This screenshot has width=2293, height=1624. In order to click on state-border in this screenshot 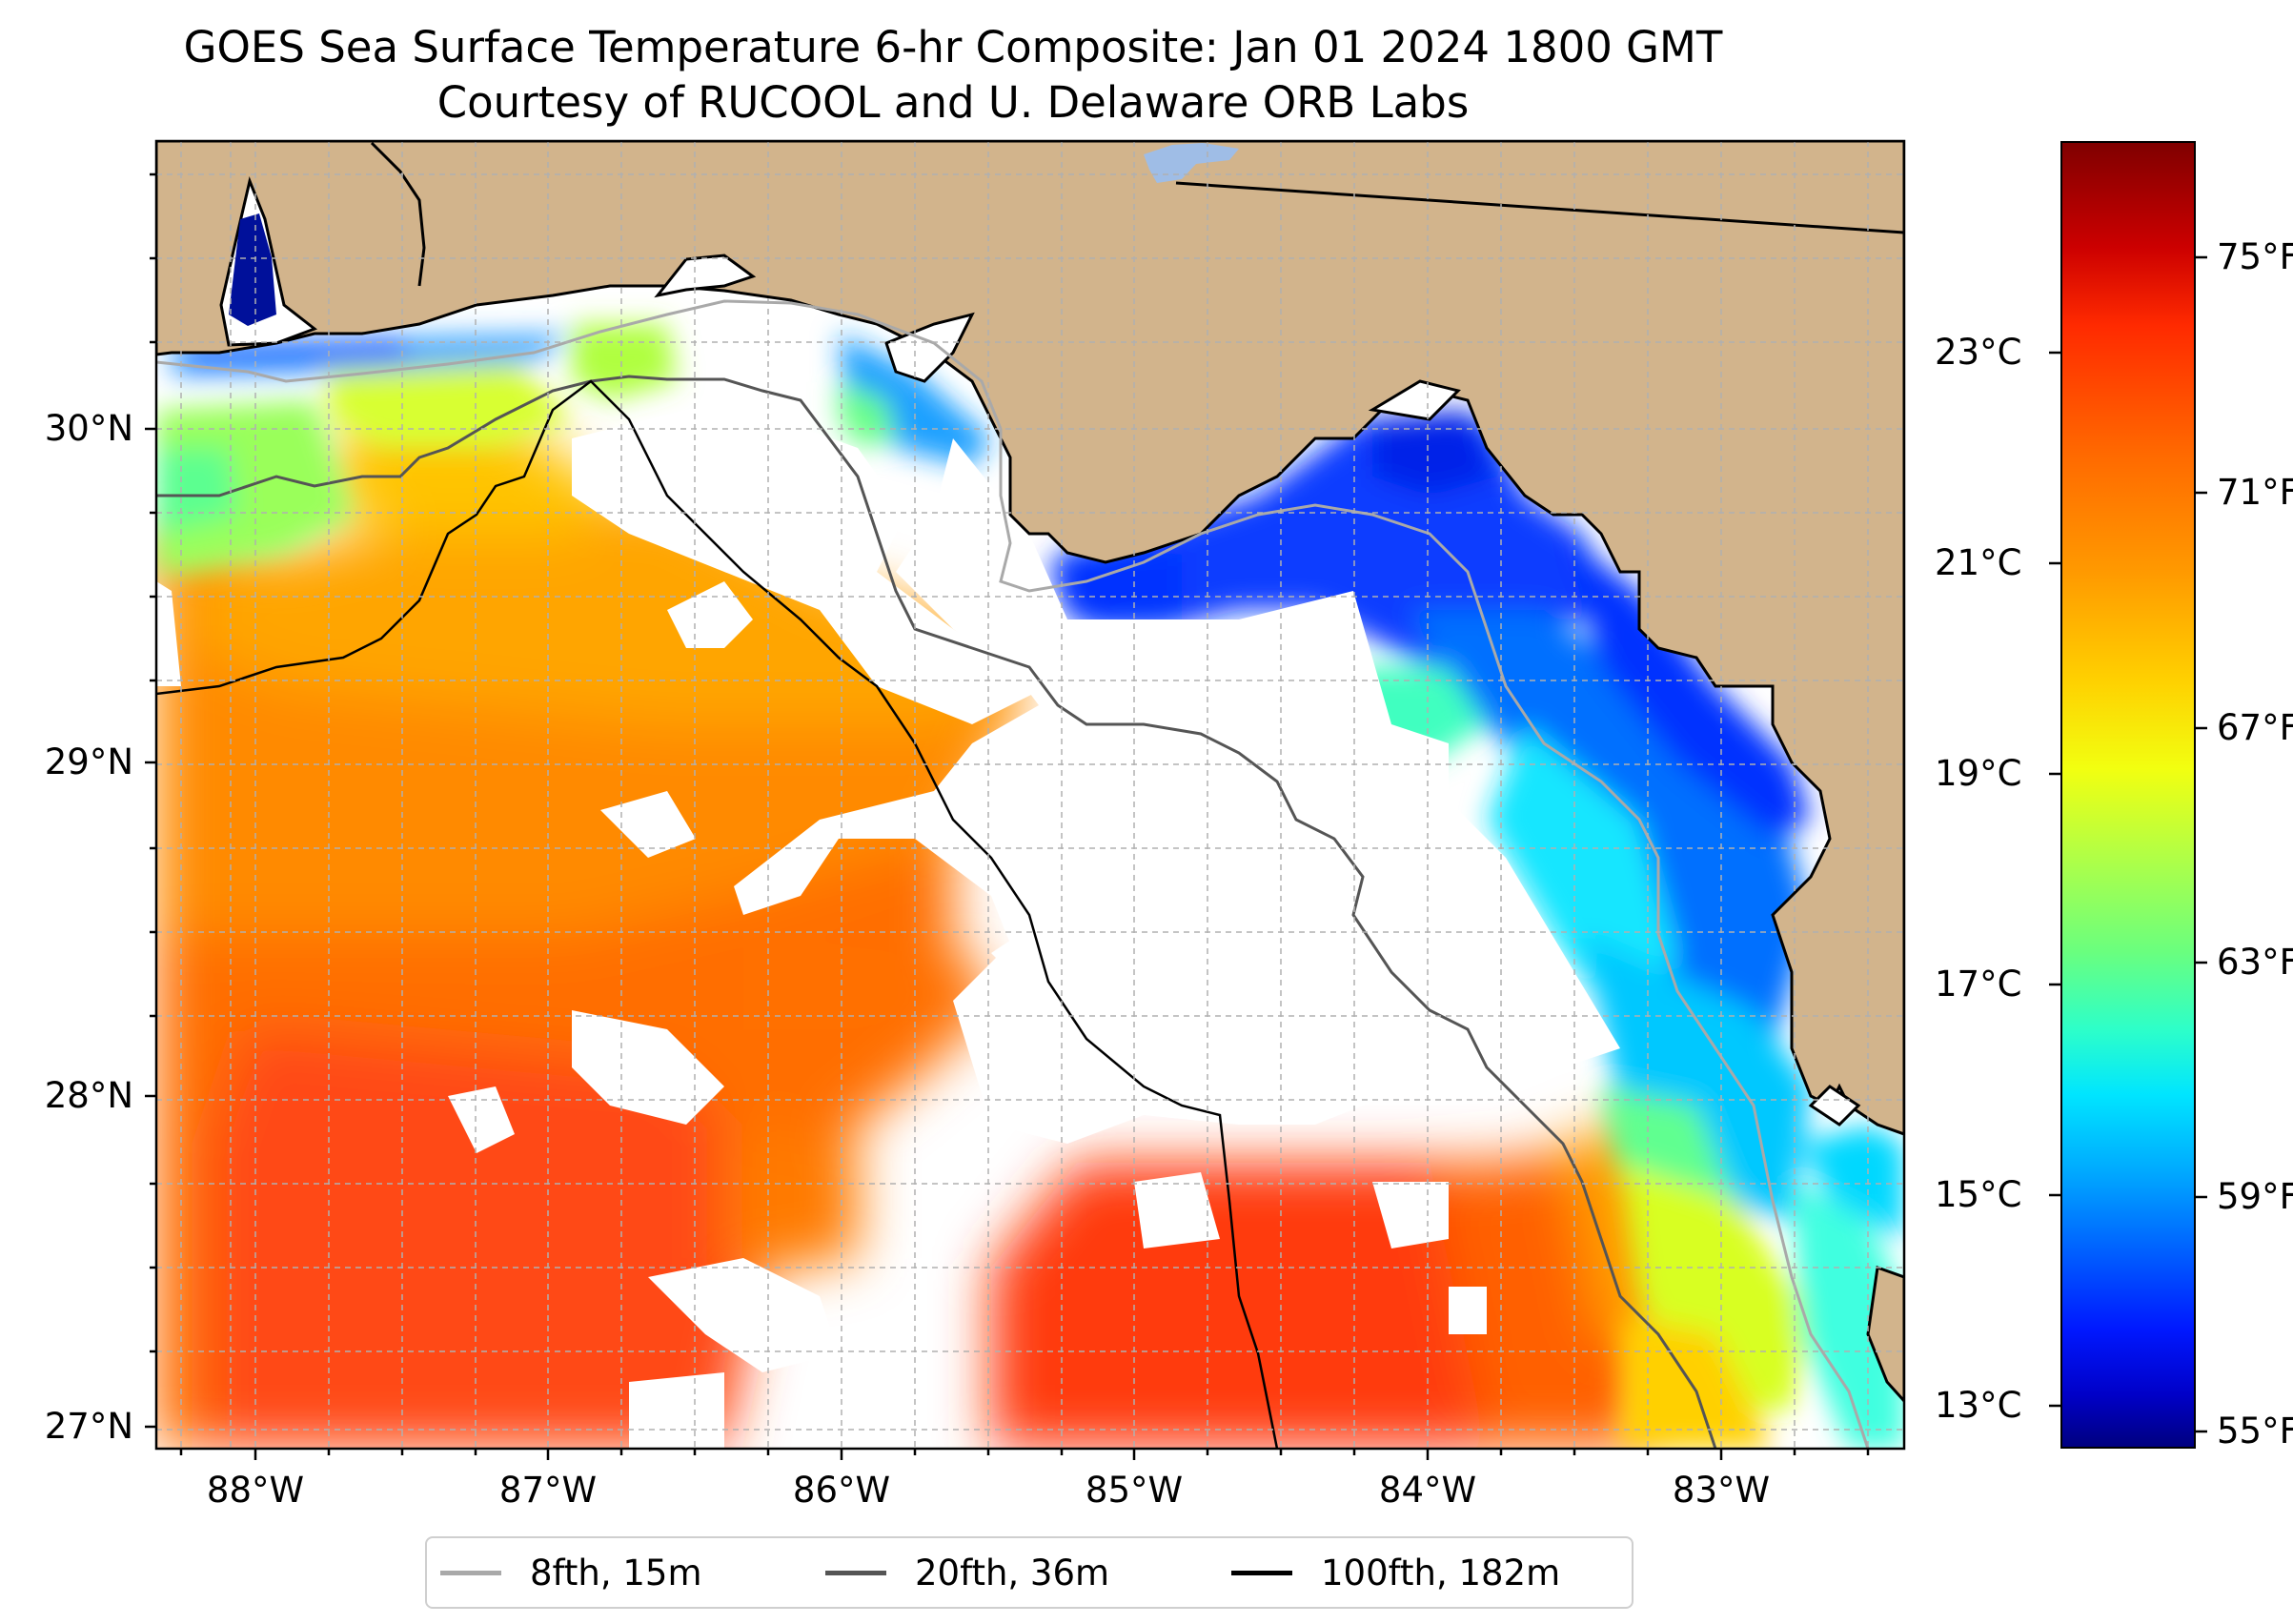, I will do `click(1540, 207)`.